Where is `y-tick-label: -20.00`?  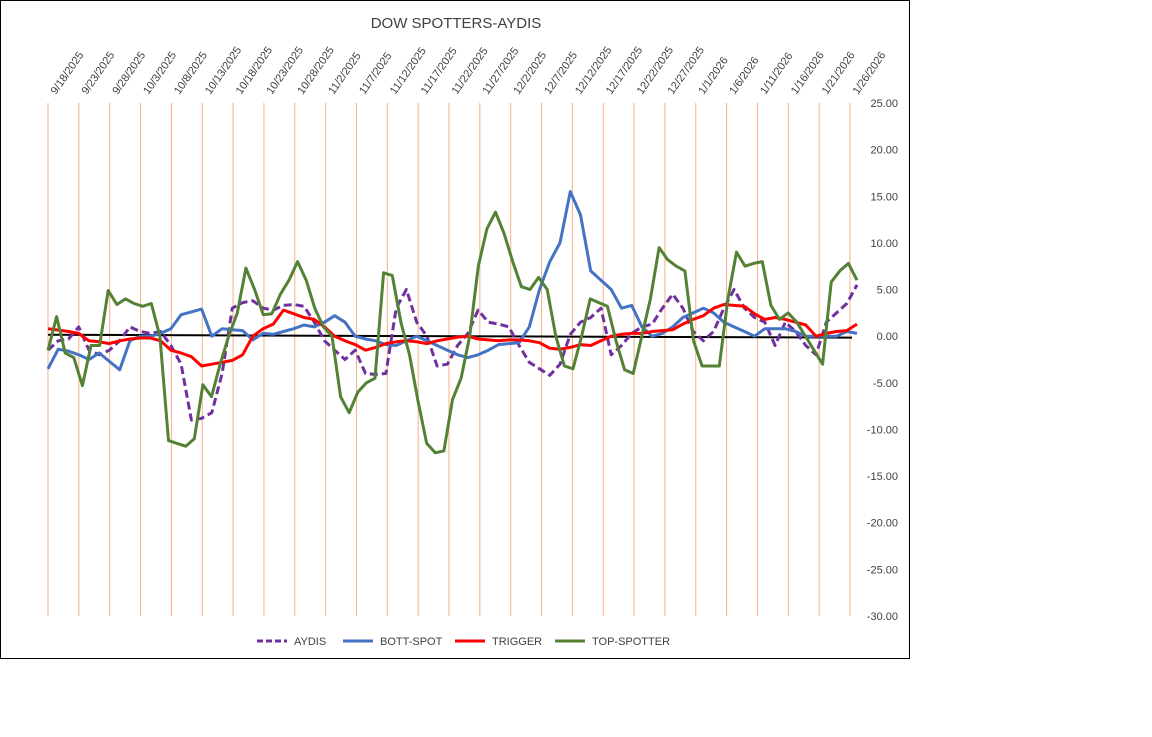
y-tick-label: -20.00 is located at coordinates (882, 524).